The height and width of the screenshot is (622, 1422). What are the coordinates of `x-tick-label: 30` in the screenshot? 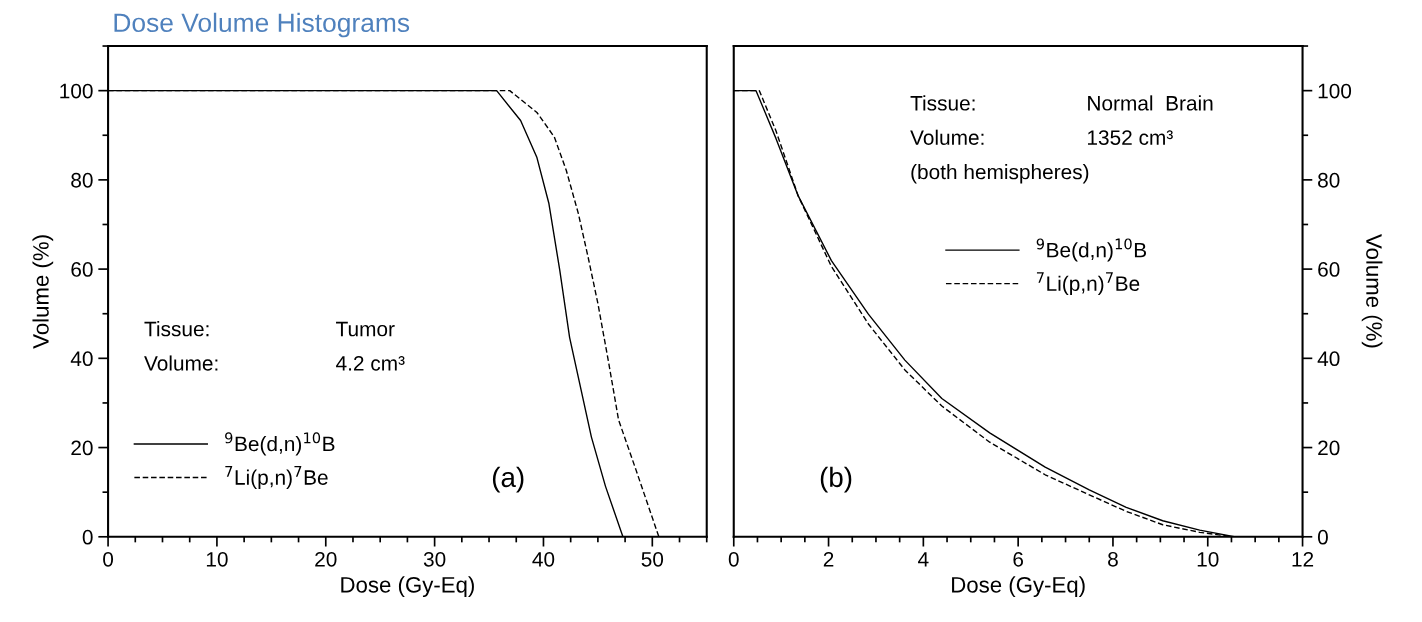 It's located at (434, 559).